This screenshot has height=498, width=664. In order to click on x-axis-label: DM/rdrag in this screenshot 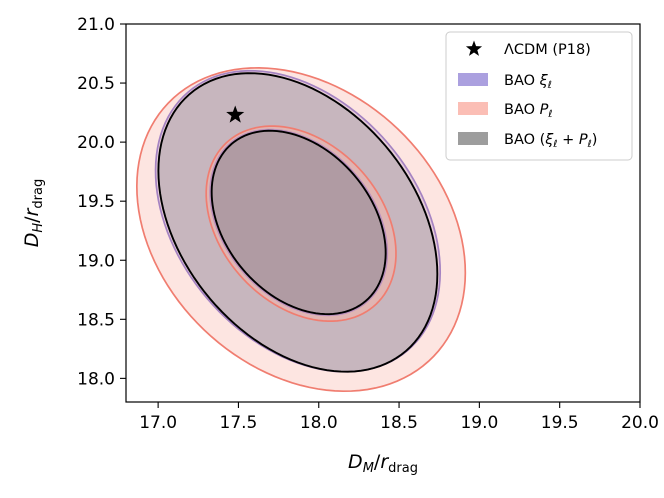, I will do `click(383, 463)`.